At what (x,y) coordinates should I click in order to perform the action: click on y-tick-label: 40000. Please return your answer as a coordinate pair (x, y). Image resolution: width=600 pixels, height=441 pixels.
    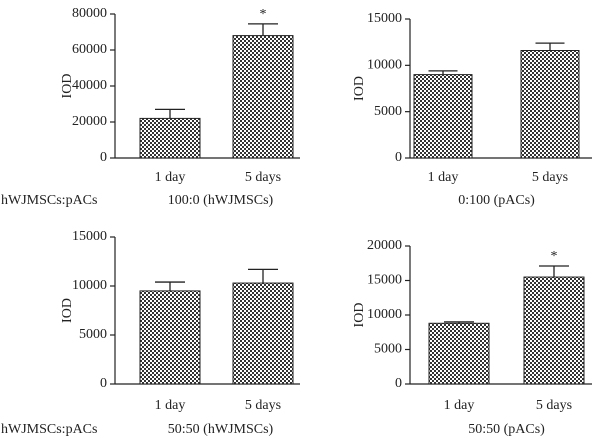
    Looking at the image, I should click on (89, 85).